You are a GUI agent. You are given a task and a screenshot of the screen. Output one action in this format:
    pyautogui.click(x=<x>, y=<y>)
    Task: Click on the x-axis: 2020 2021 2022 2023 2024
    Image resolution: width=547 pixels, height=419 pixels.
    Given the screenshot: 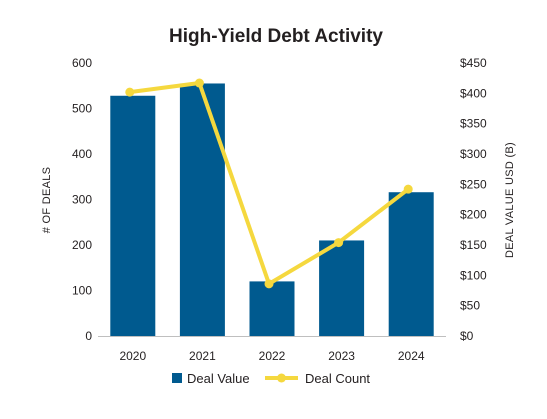 What is the action you would take?
    pyautogui.click(x=271, y=356)
    